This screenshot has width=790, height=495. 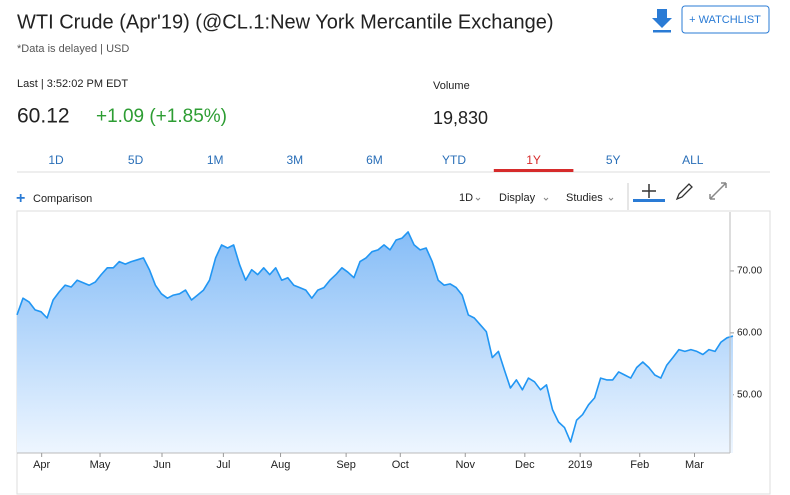 I want to click on range-tab: 1M, so click(x=215, y=160).